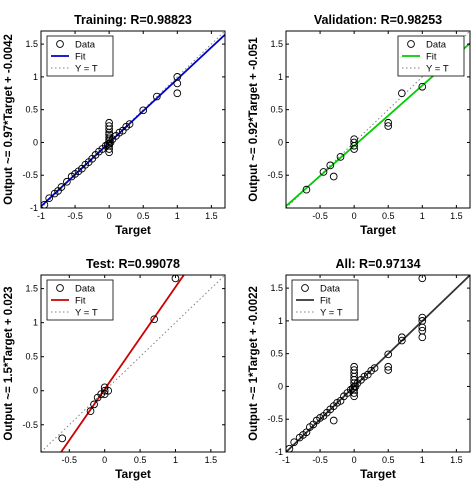 The width and height of the screenshot is (474, 489). I want to click on y-axis-label: Output ~= 1*Target + -0.0022, so click(254, 363).